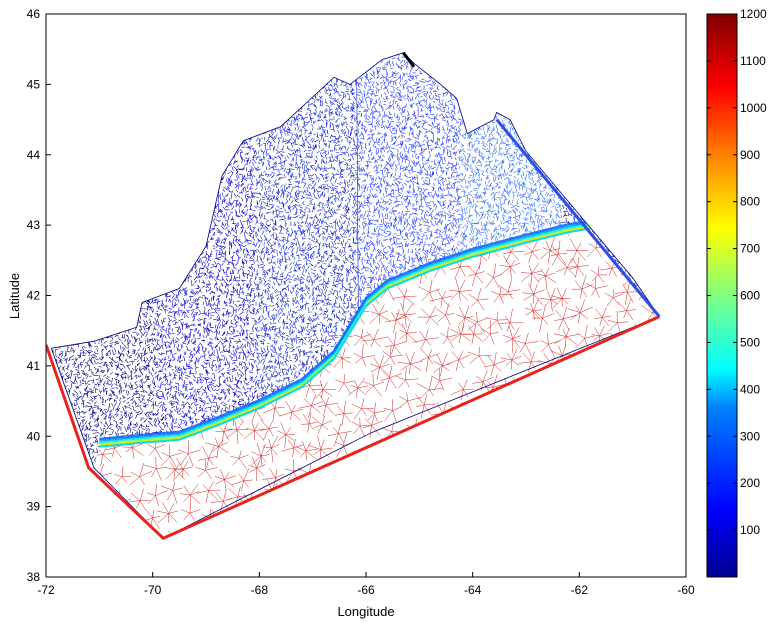 This screenshot has height=623, width=772. What do you see at coordinates (14, 296) in the screenshot?
I see `y-axis-label: Latitude` at bounding box center [14, 296].